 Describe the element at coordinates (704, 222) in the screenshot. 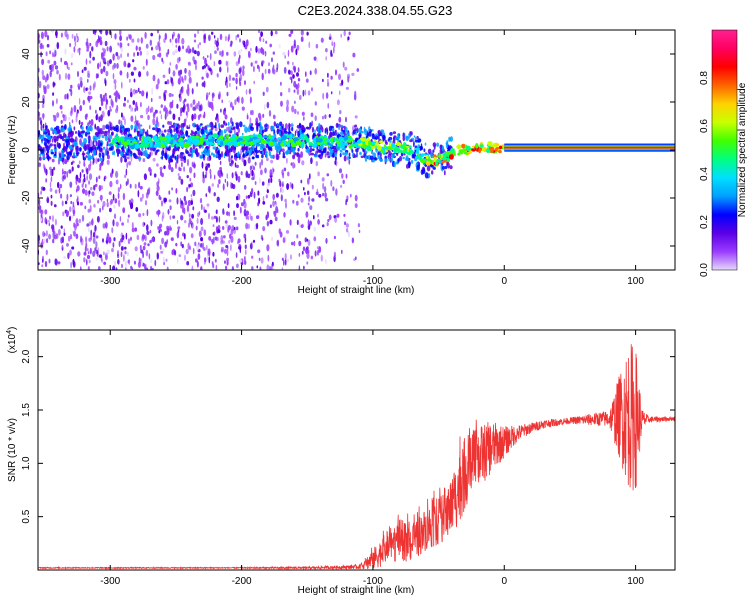

I see `colorbar-tick-label: 0.2` at that location.